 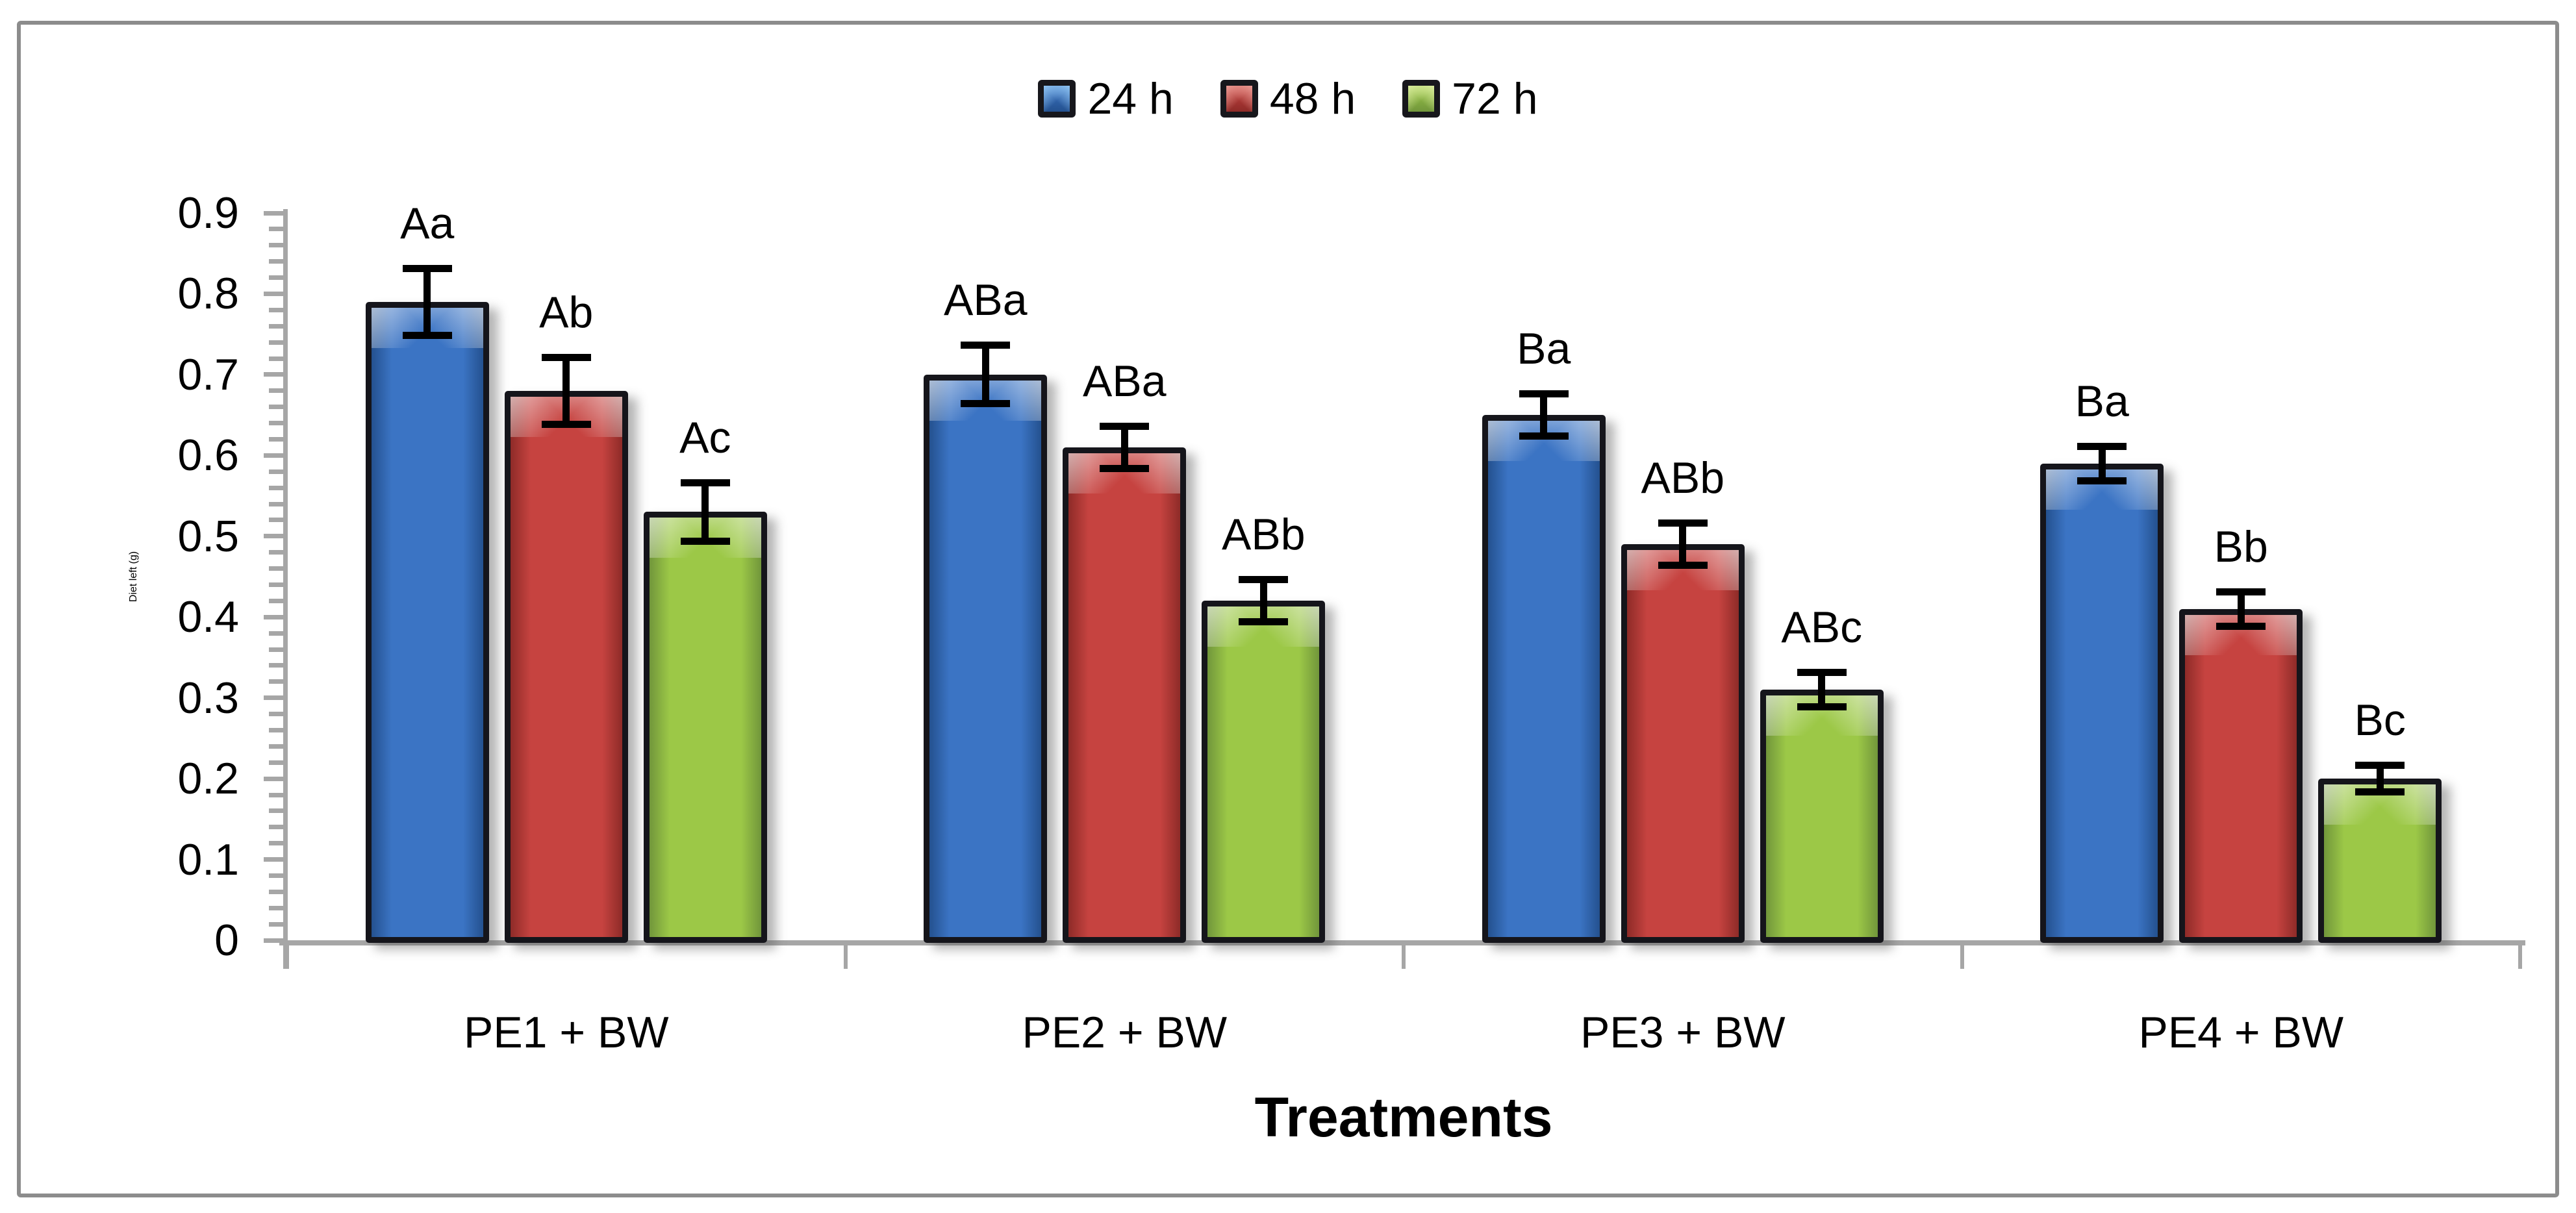 I want to click on significance-label: Aa, so click(x=428, y=224).